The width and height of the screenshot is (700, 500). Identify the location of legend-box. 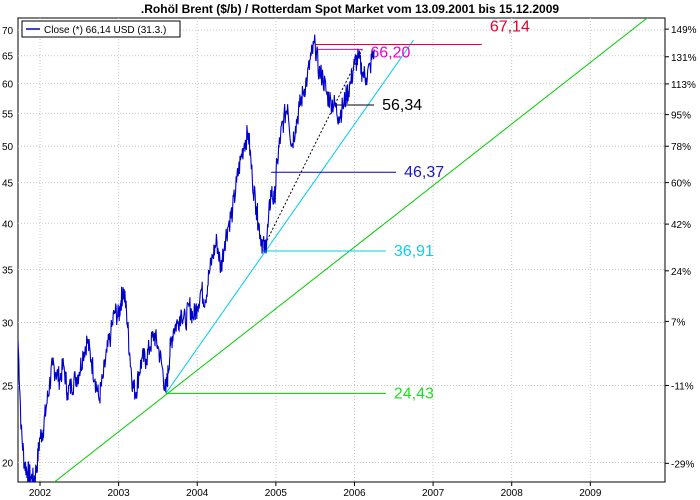
(101, 29).